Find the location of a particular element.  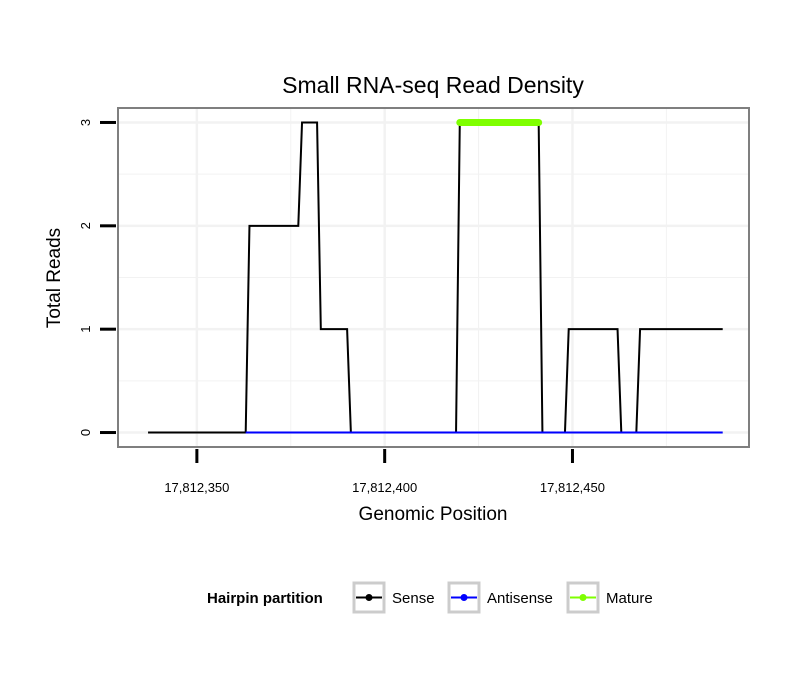

legend-title: Hairpin partition is located at coordinates (265, 598).